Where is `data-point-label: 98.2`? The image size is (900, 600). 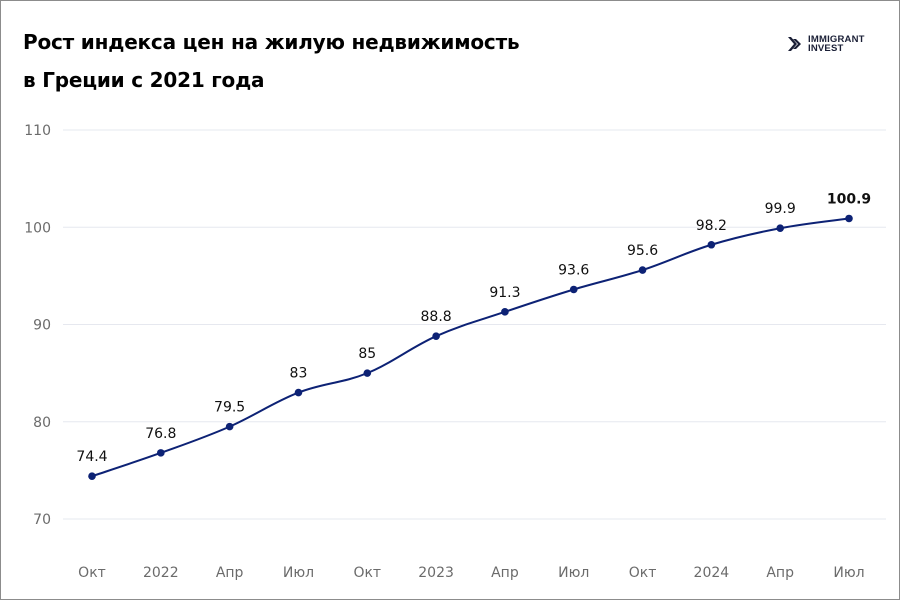 data-point-label: 98.2 is located at coordinates (711, 226).